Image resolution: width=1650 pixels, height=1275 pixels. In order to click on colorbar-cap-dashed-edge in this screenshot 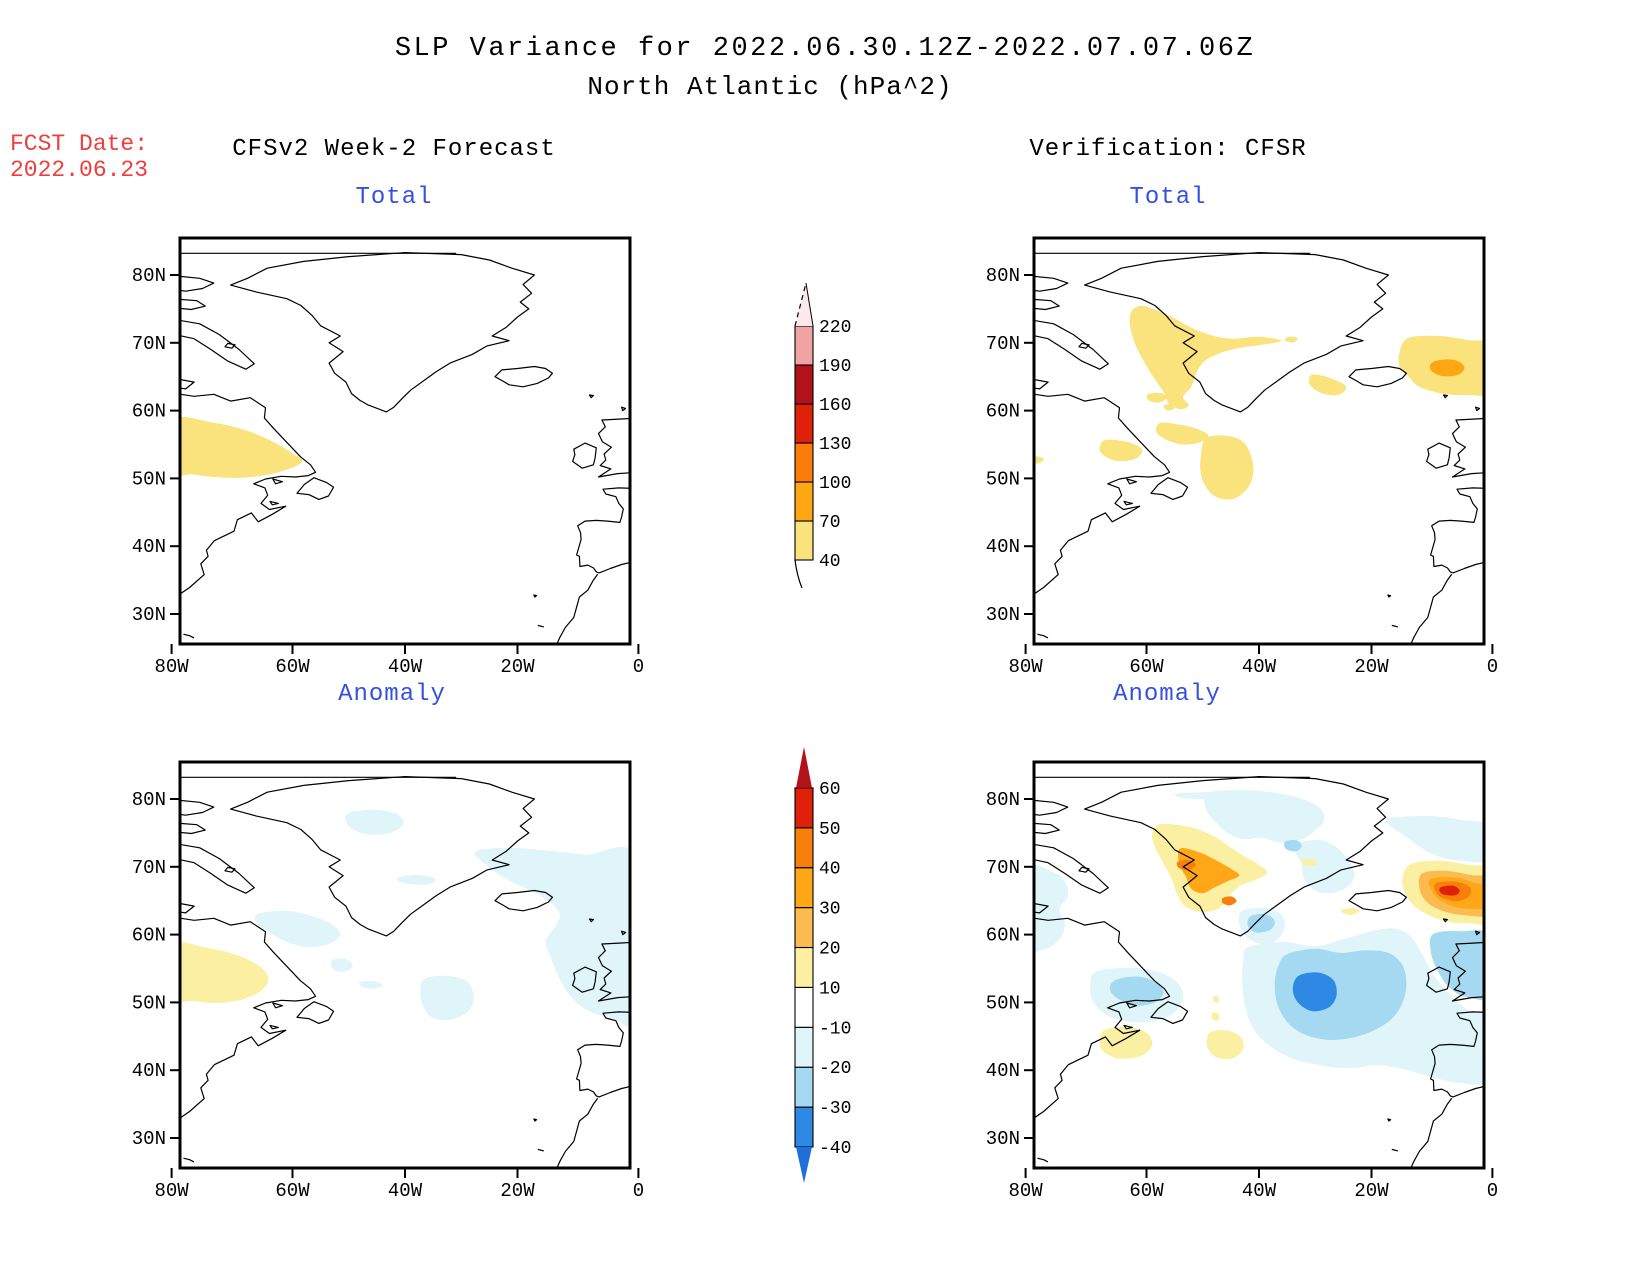, I will do `click(800, 304)`.